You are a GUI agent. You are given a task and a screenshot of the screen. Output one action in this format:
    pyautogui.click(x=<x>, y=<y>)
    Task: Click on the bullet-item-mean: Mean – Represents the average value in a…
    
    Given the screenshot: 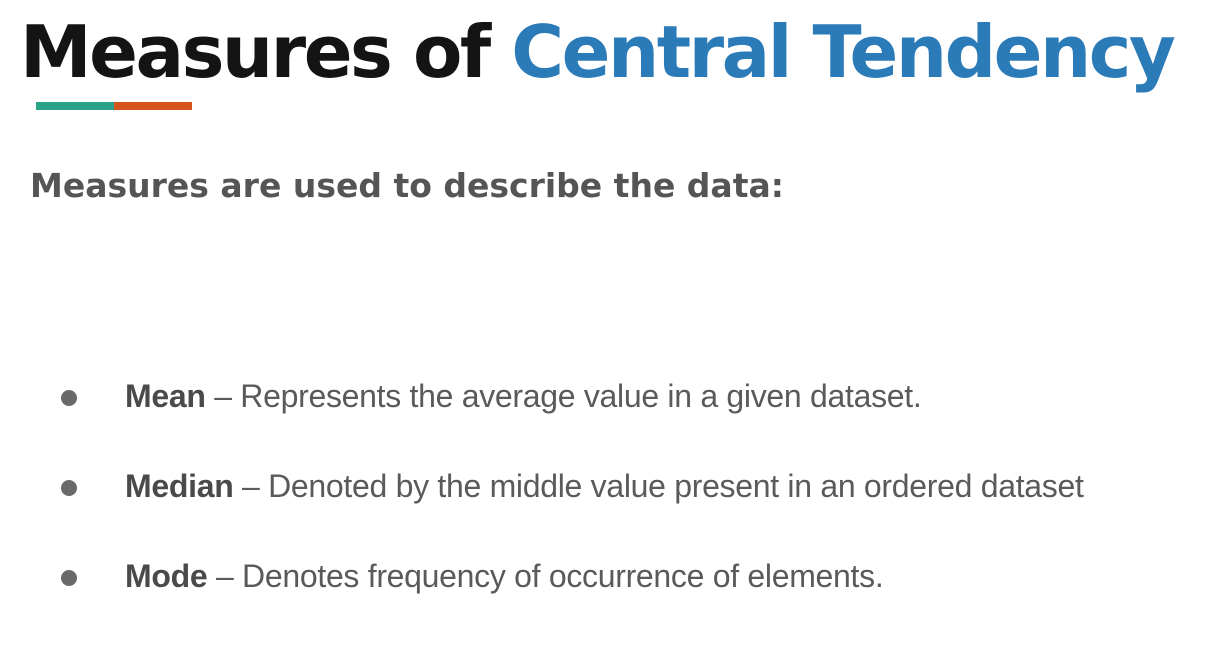 What is the action you would take?
    pyautogui.click(x=608, y=411)
    